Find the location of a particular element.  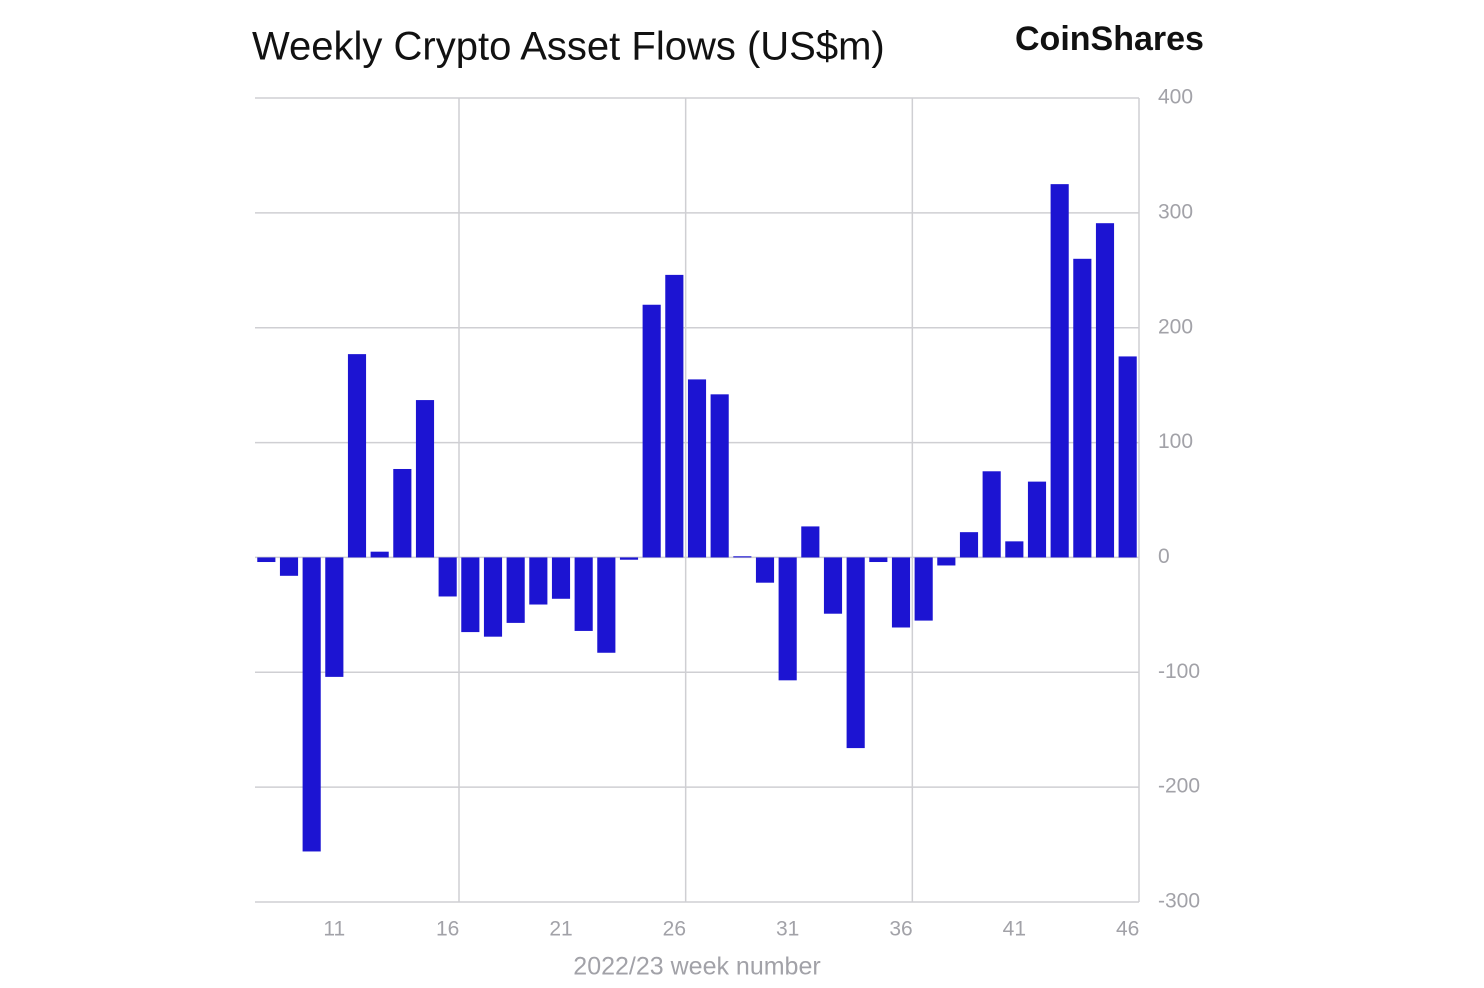

brand-logo: CoinShares is located at coordinates (1109, 39).